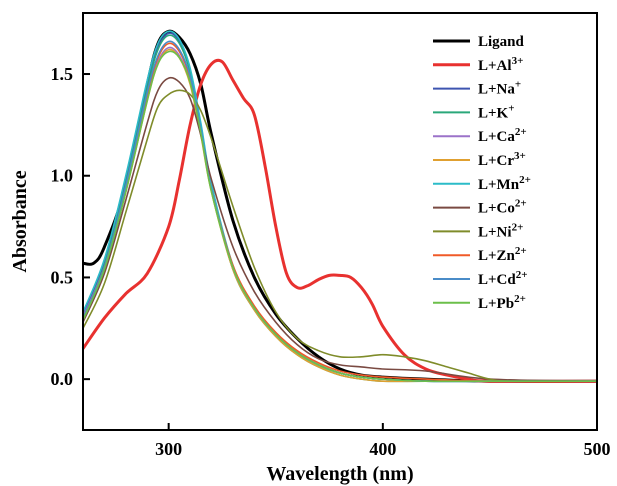 The image size is (617, 486). What do you see at coordinates (62, 379) in the screenshot?
I see `y-tick-label: 0.0` at bounding box center [62, 379].